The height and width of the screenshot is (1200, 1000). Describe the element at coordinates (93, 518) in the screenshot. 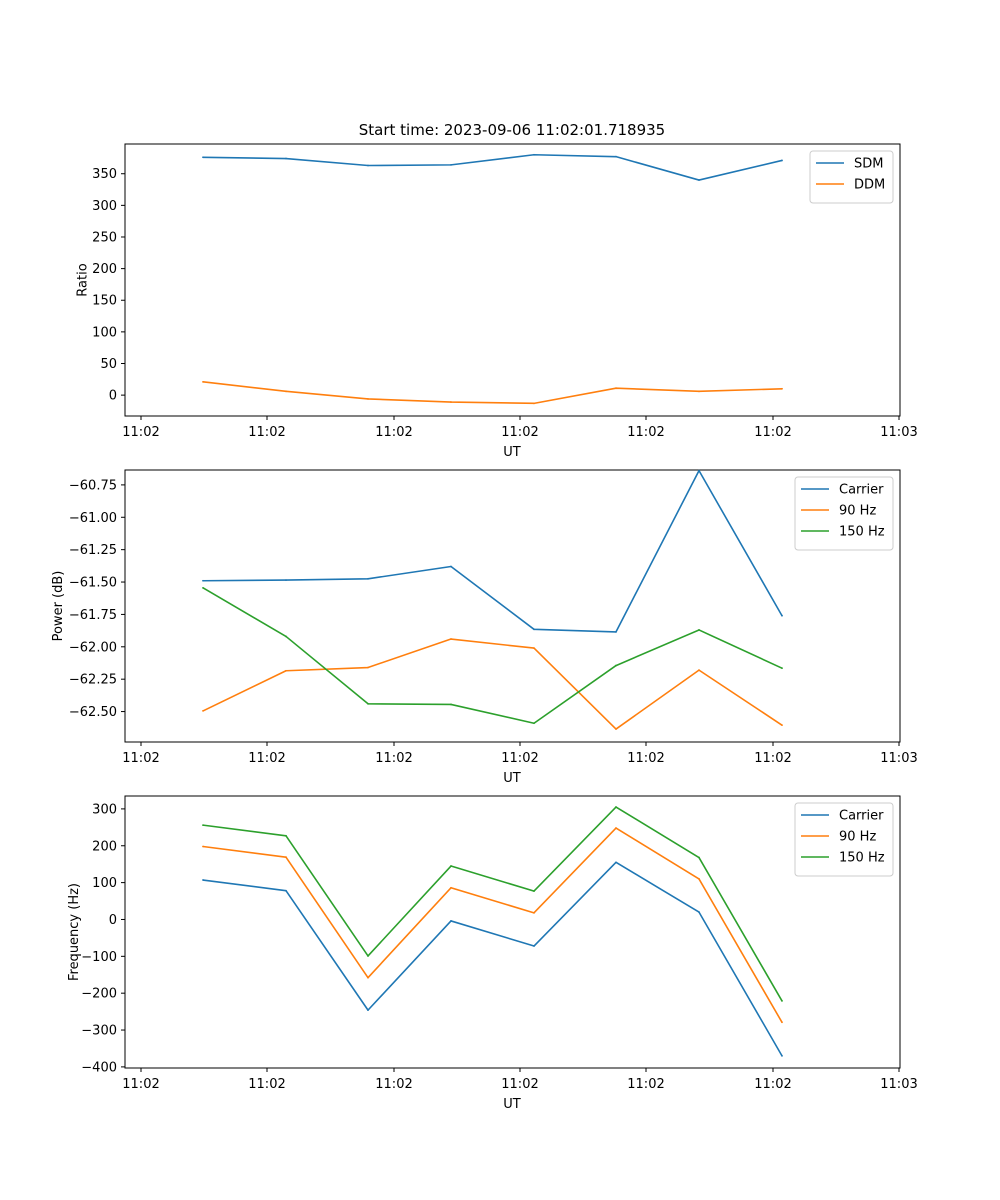

I see `y-tick-label: −61.00` at that location.